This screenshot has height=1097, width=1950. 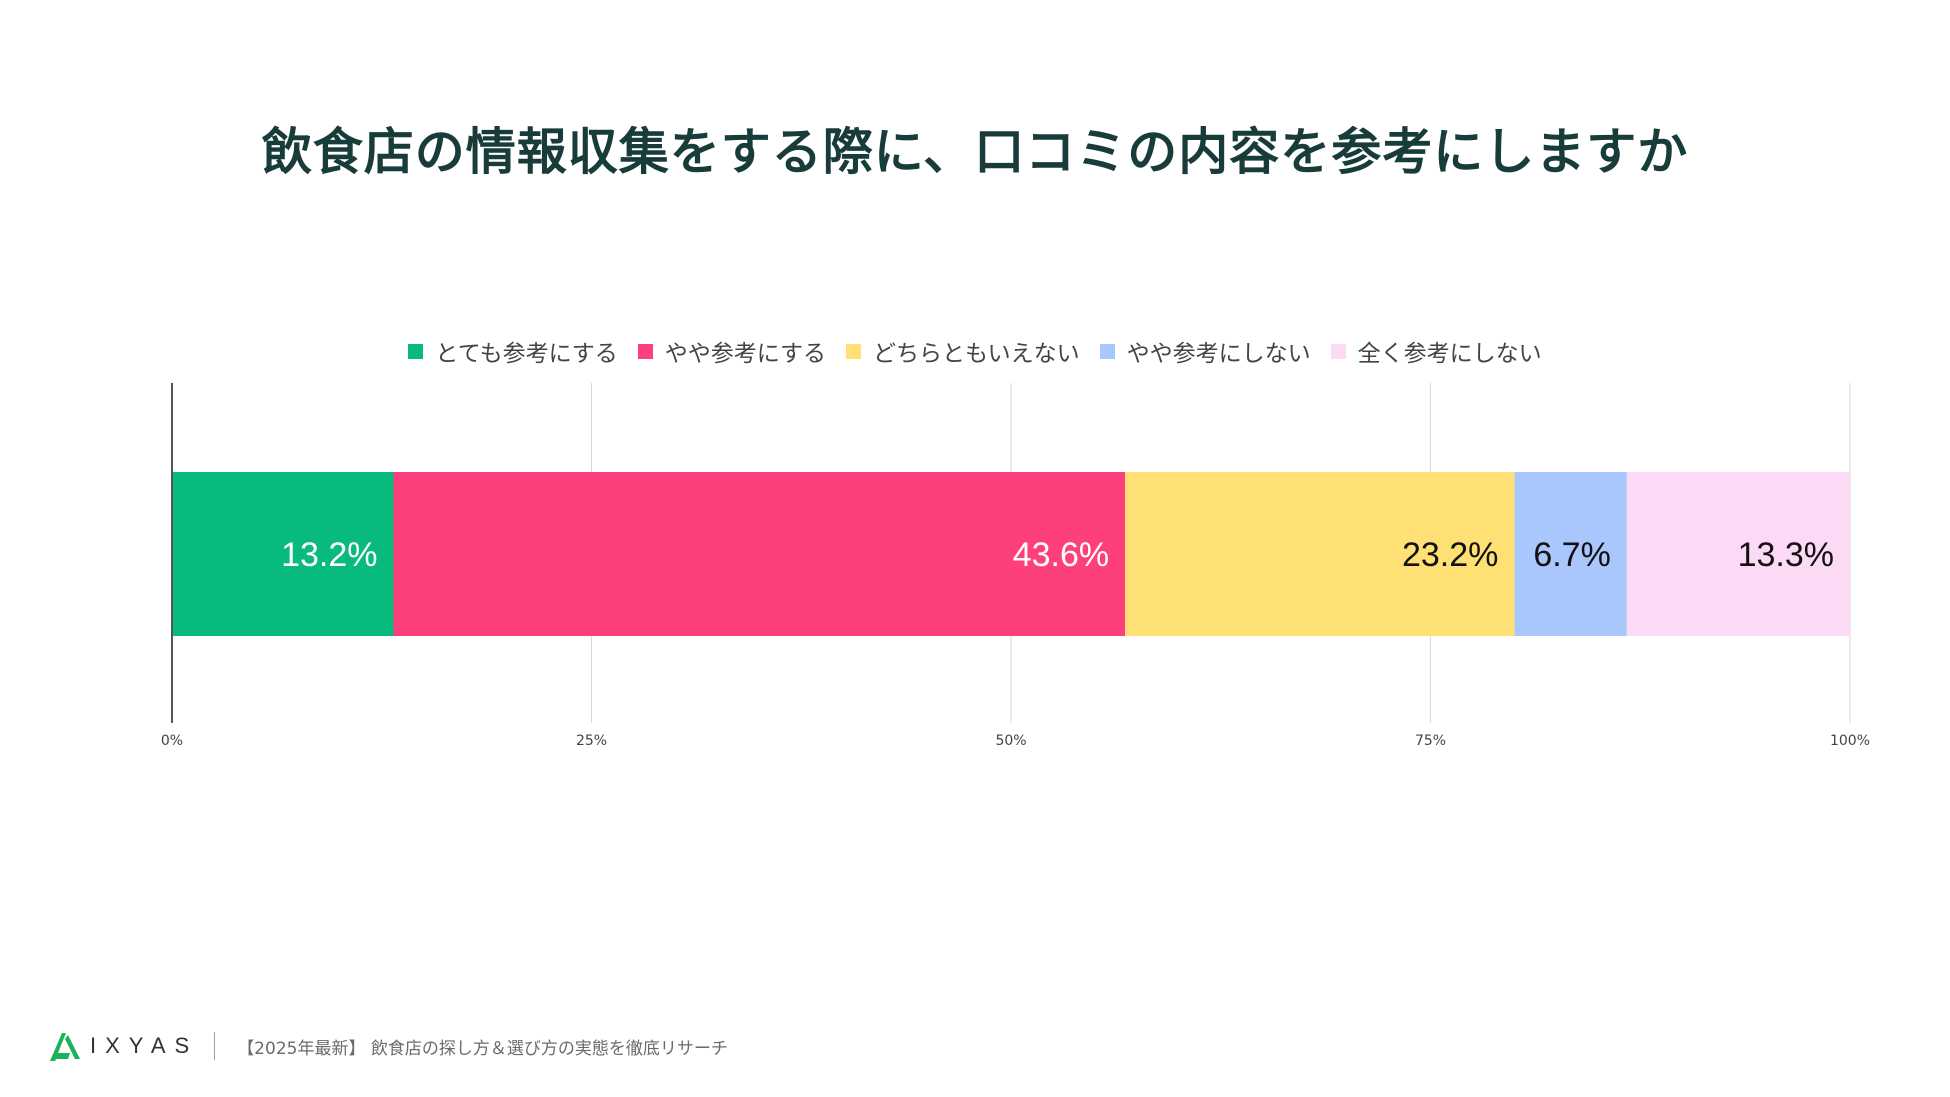 I want to click on x-tick-label: 75%, so click(x=1430, y=741).